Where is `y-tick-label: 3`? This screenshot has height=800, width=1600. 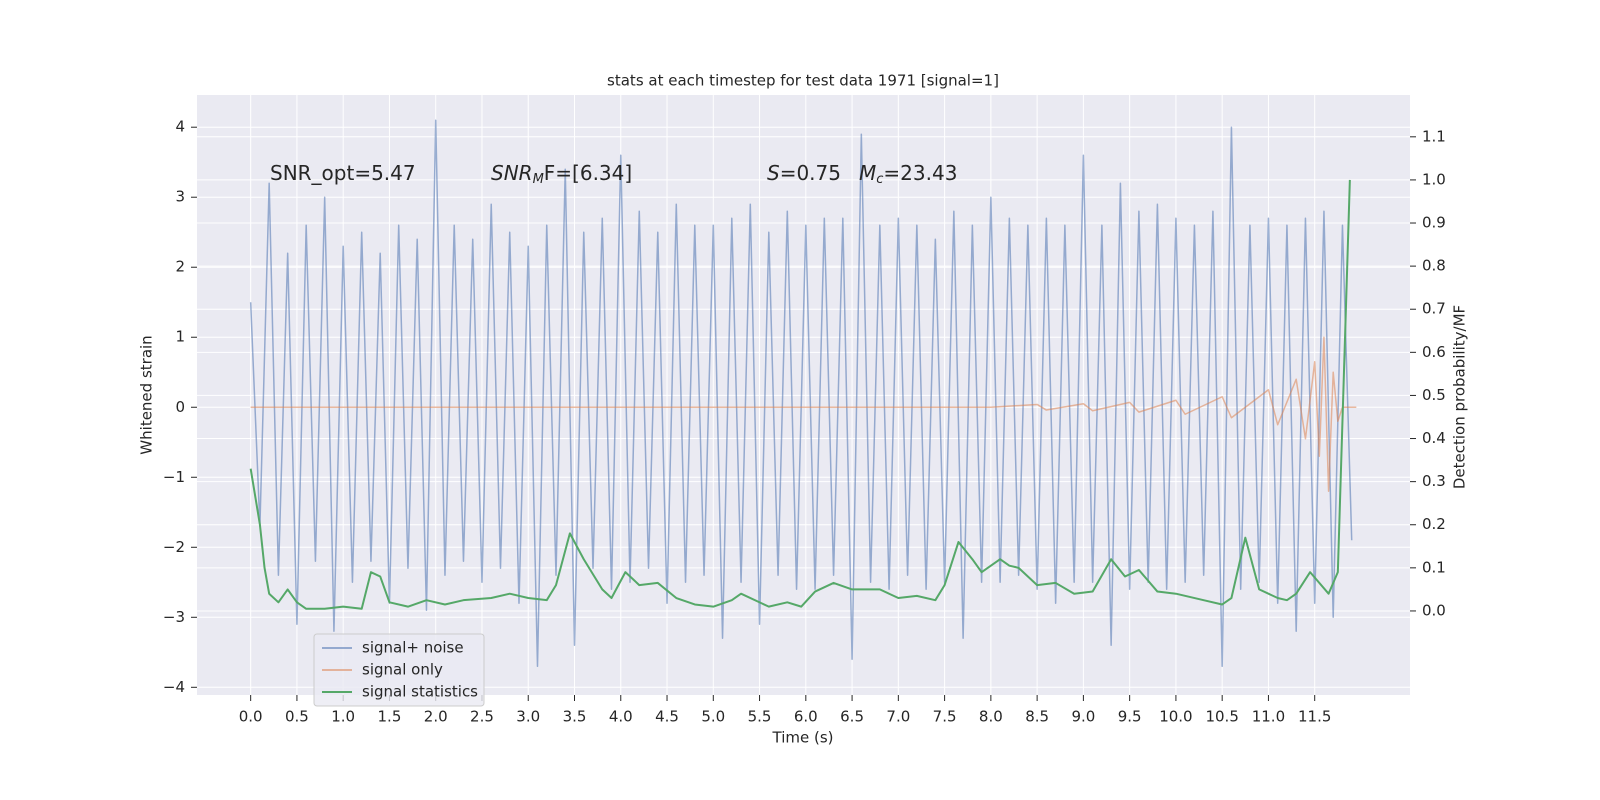
y-tick-label: 3 is located at coordinates (180, 197).